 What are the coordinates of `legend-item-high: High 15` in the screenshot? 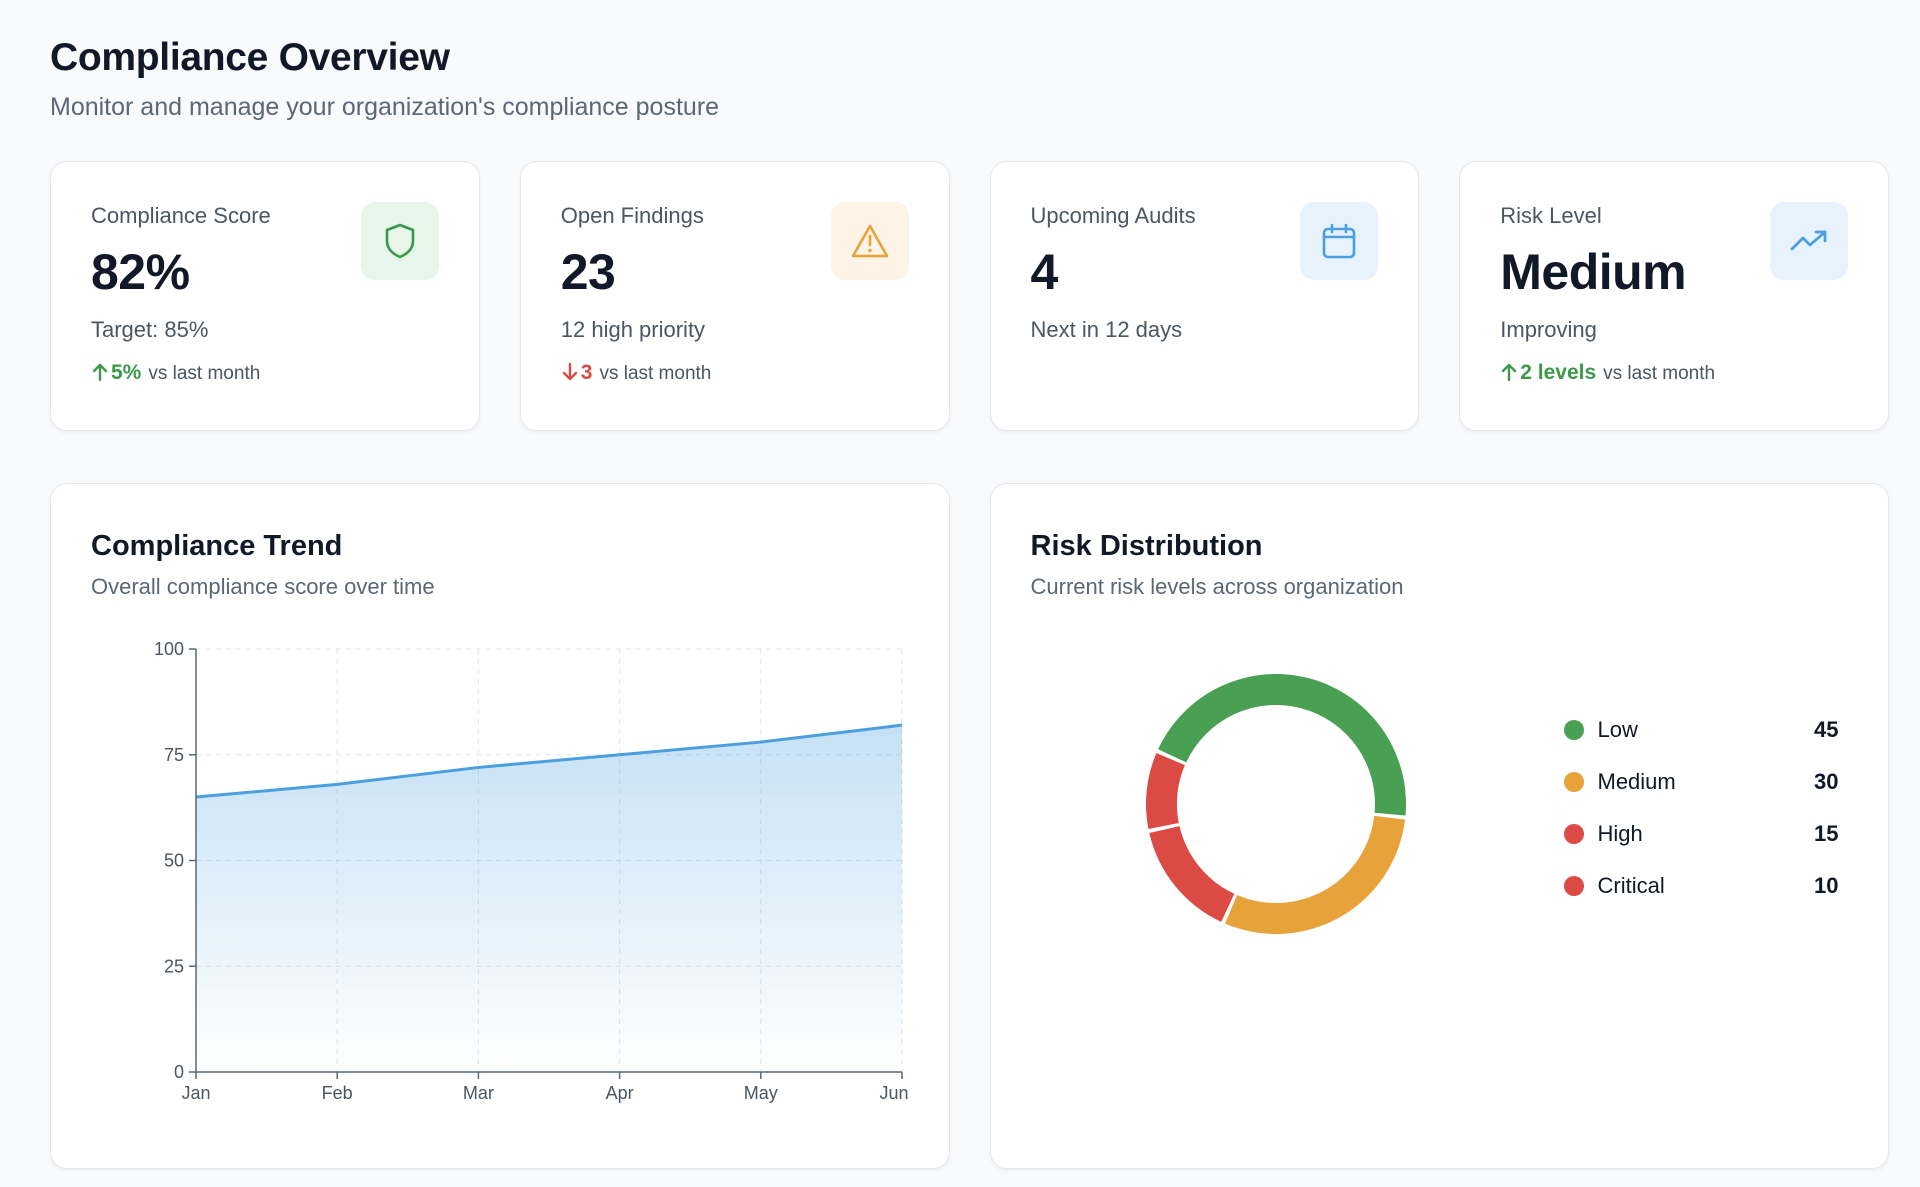 It's located at (1701, 834).